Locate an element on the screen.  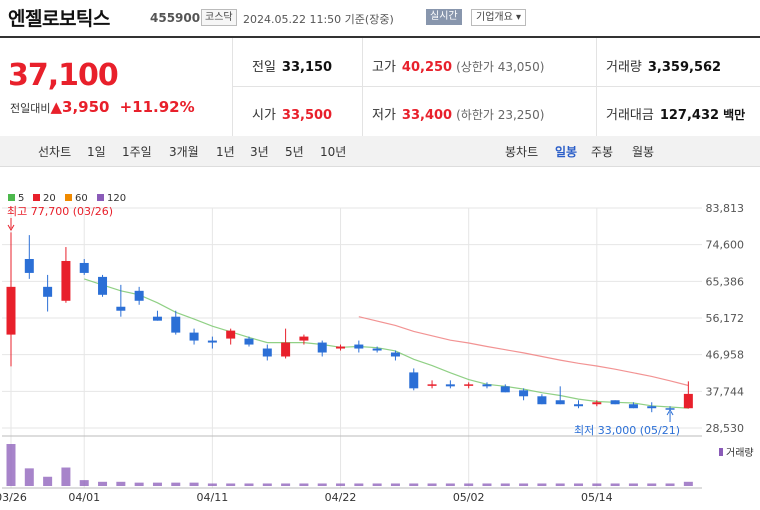
high-price: 고가 40,250 (상한가 43,050) is located at coordinates (458, 67).